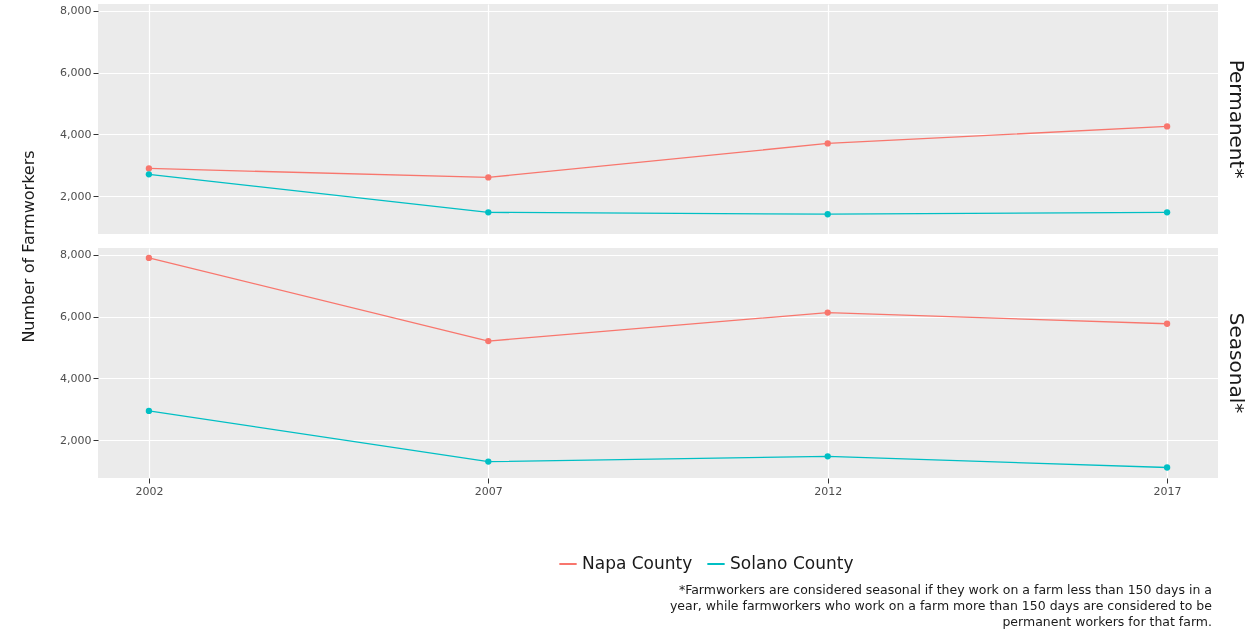  What do you see at coordinates (1237, 363) in the screenshot?
I see `text: Seasonal*` at bounding box center [1237, 363].